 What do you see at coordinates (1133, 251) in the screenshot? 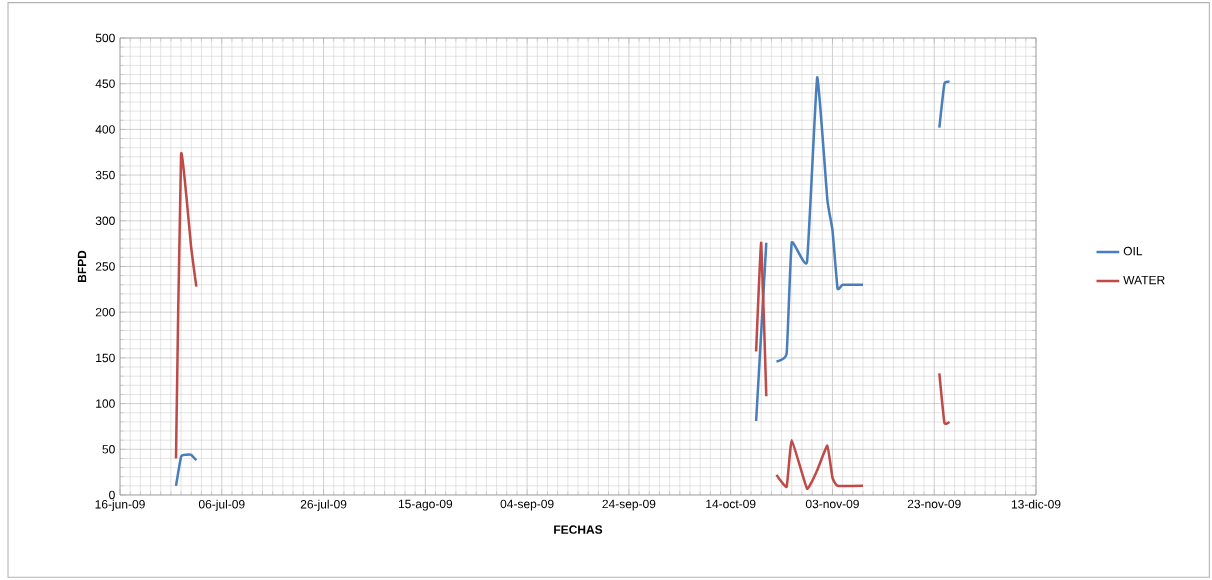
I see `legend-label: OIL` at bounding box center [1133, 251].